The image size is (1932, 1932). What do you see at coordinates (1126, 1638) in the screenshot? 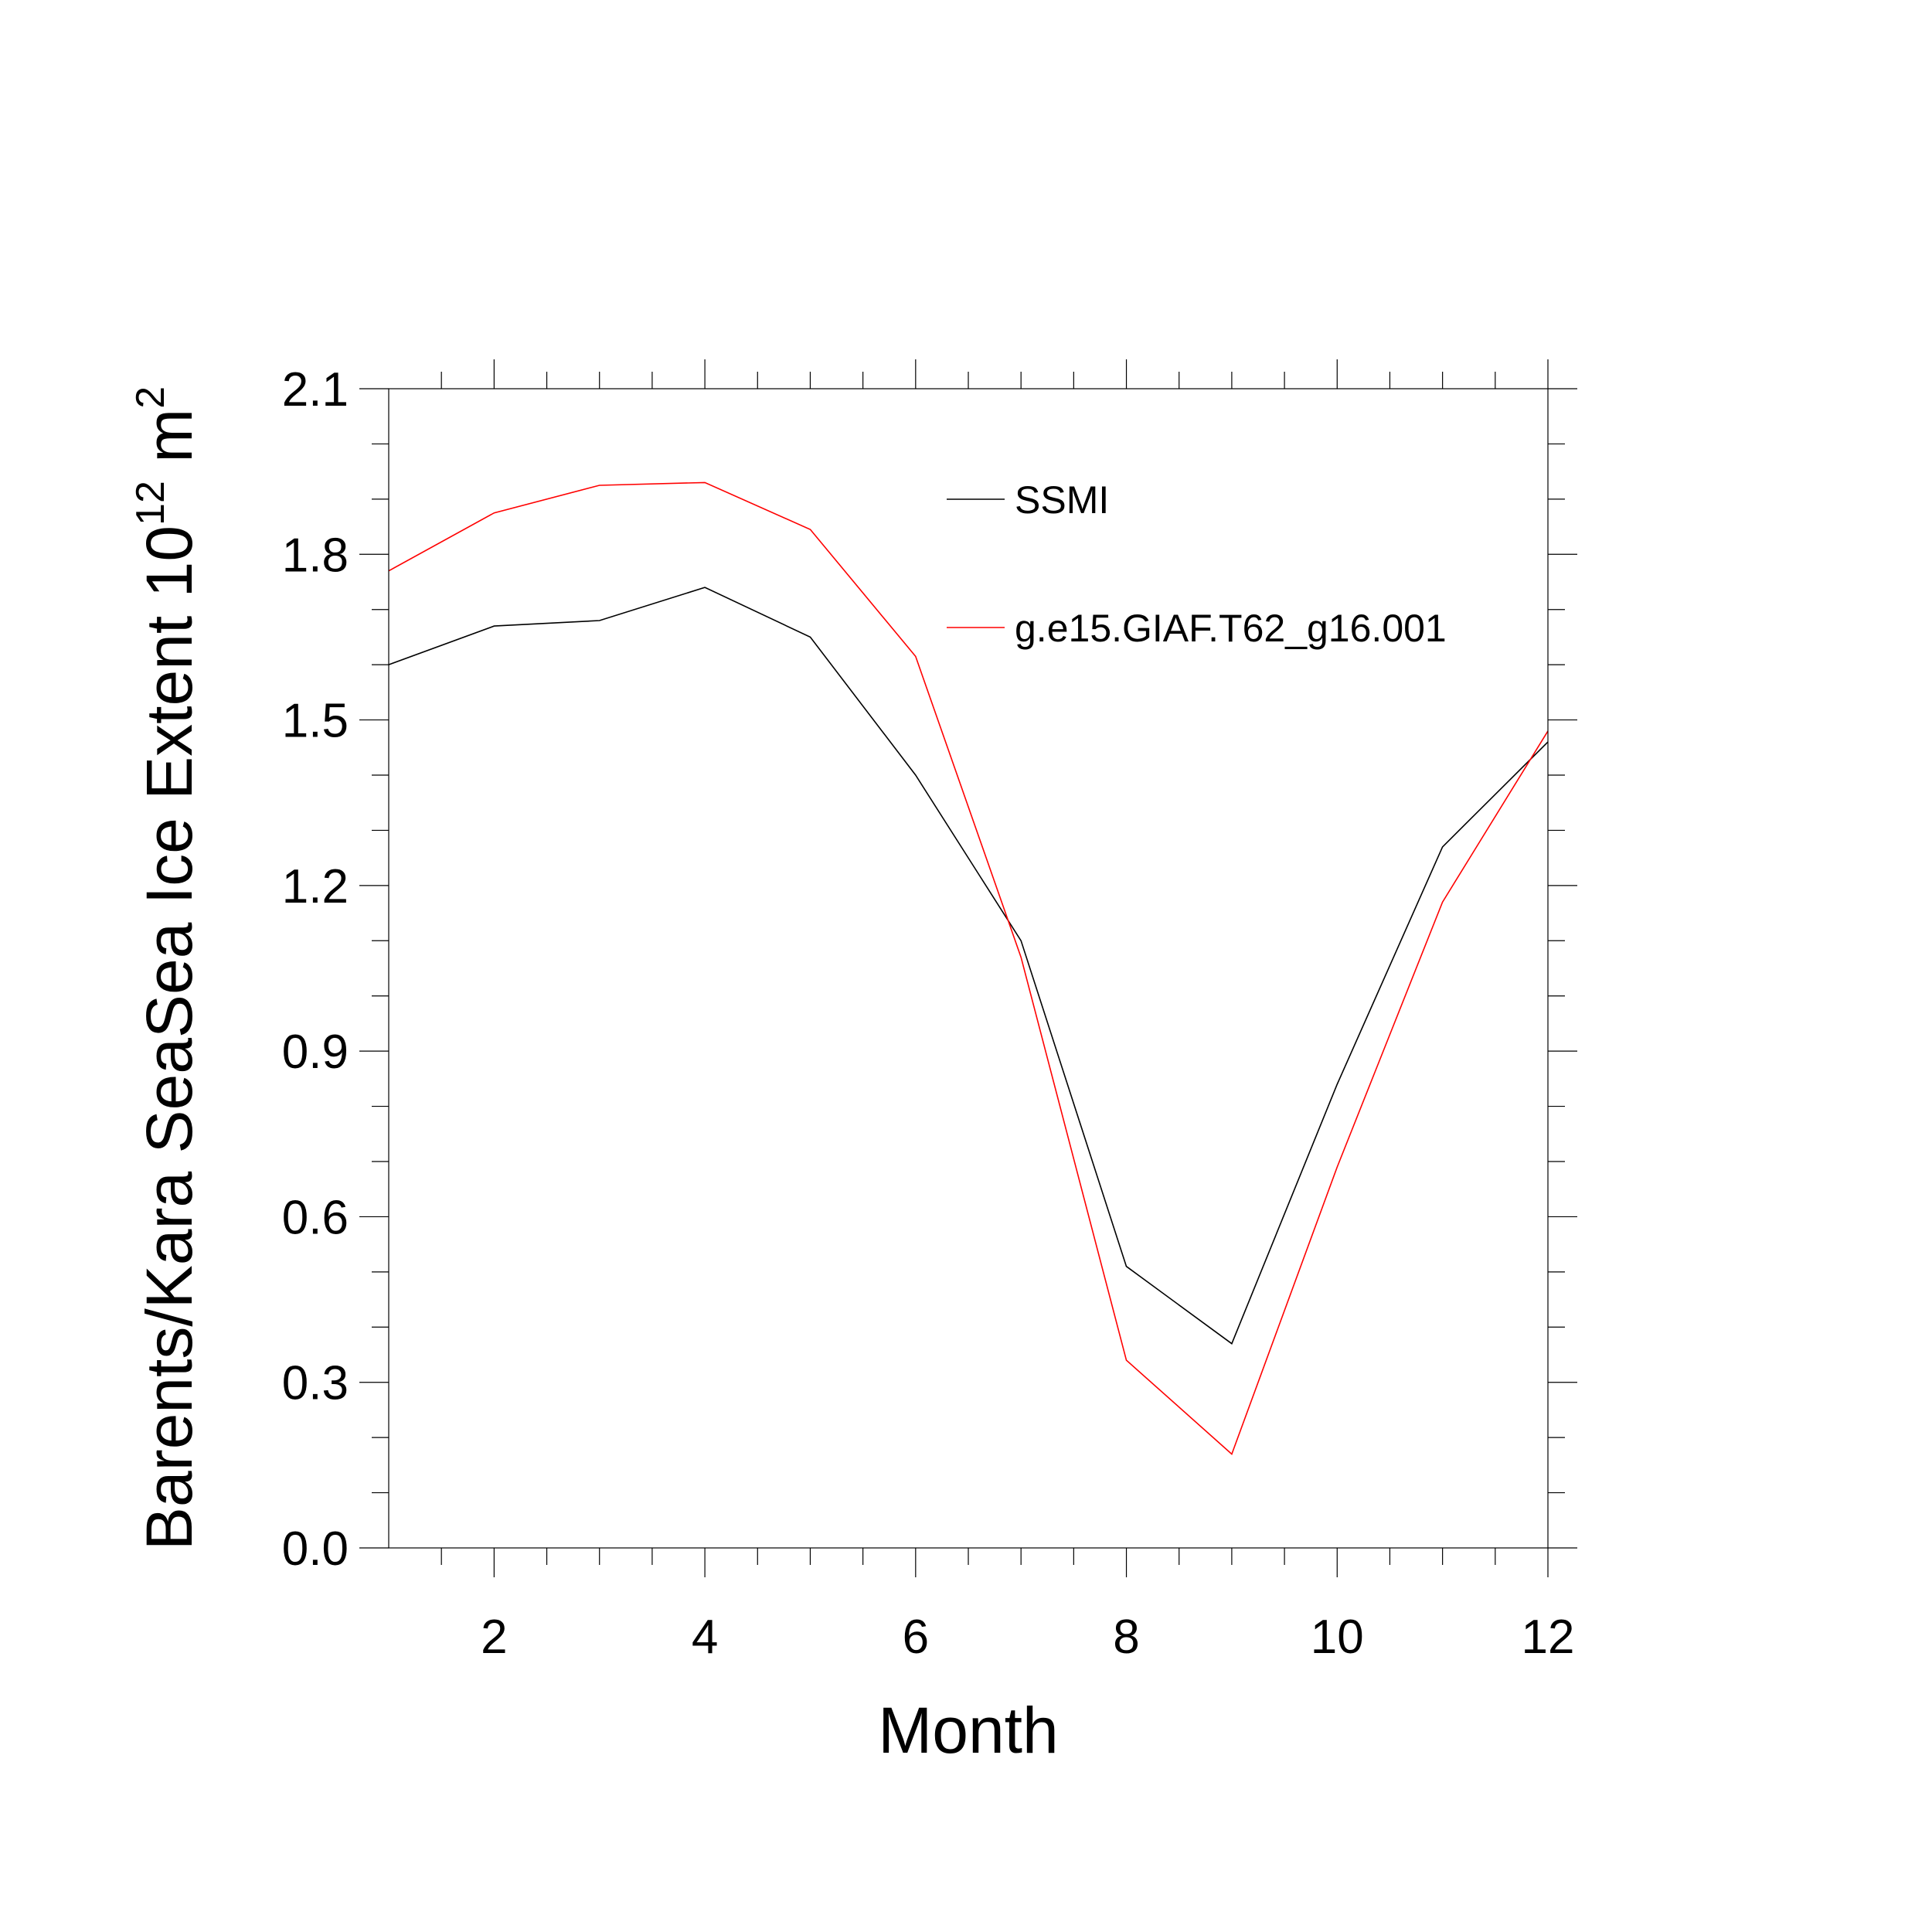
I see `x-tick-label: 8` at bounding box center [1126, 1638].